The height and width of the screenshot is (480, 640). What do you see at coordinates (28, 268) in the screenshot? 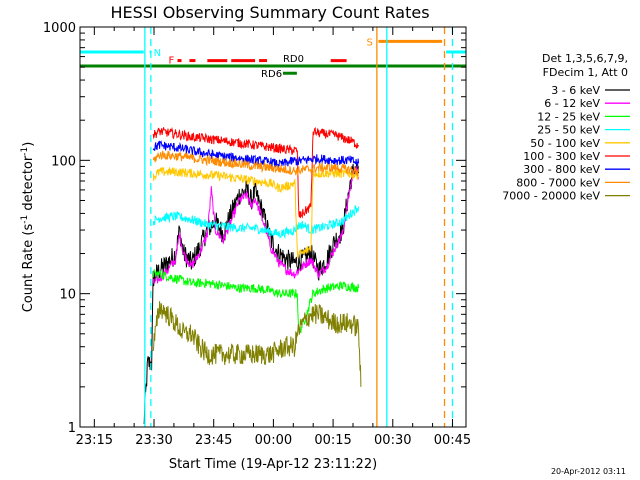
I see `y-axis-label-start: Count Rate (s` at bounding box center [28, 268].